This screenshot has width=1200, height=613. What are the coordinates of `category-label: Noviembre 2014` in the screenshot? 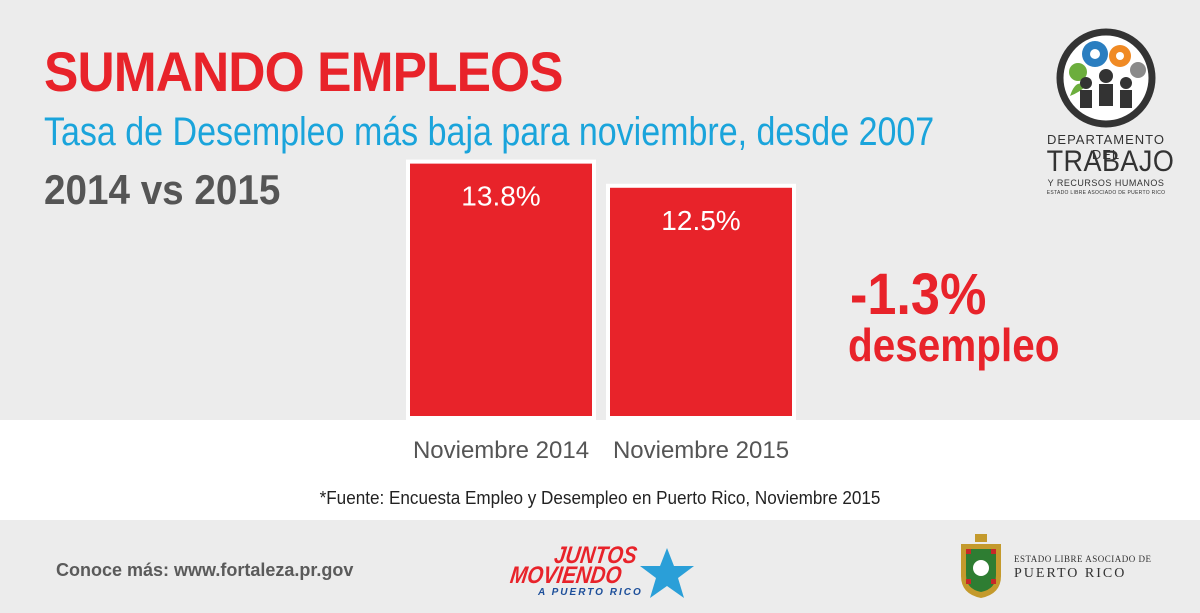 It's located at (501, 450).